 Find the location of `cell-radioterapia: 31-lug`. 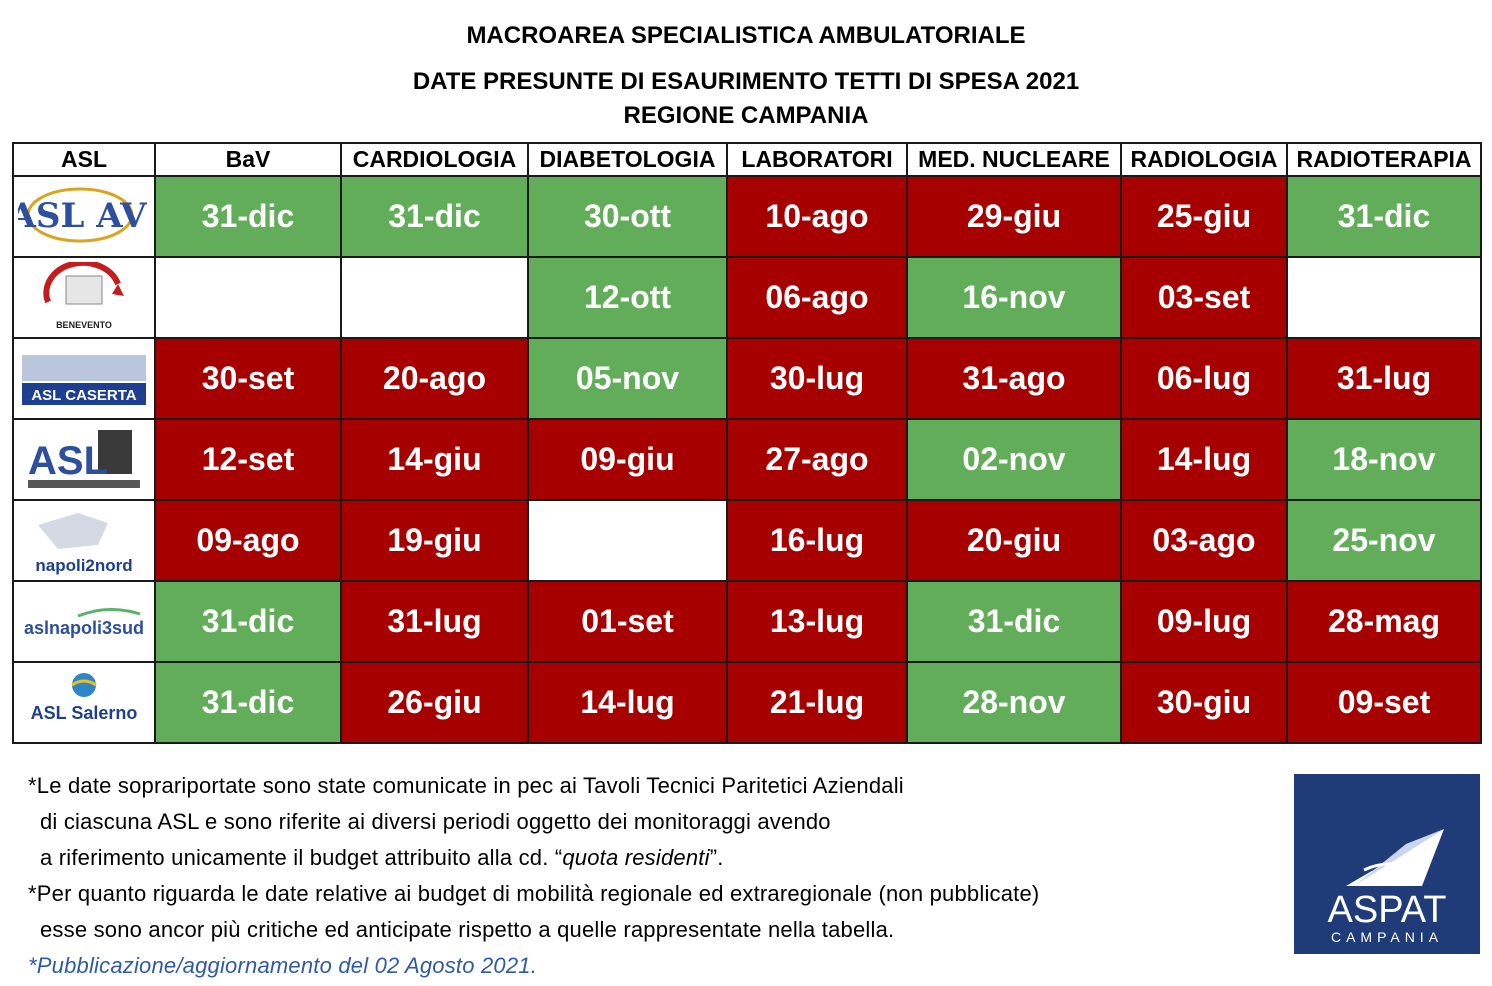

cell-radioterapia: 31-lug is located at coordinates (1384, 378).